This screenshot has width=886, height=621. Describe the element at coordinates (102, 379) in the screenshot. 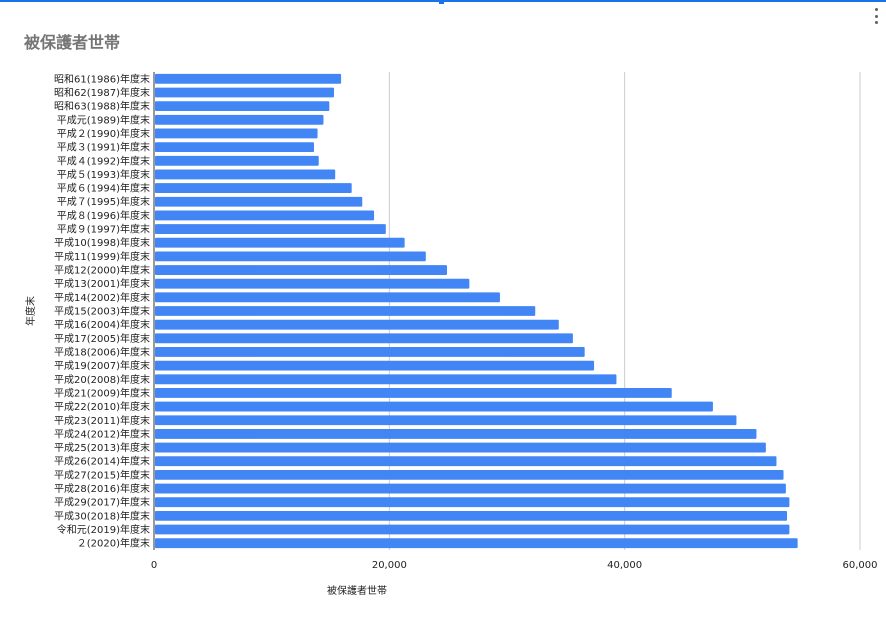

I see `y-tick-label: 平成20(2008)年度末` at that location.